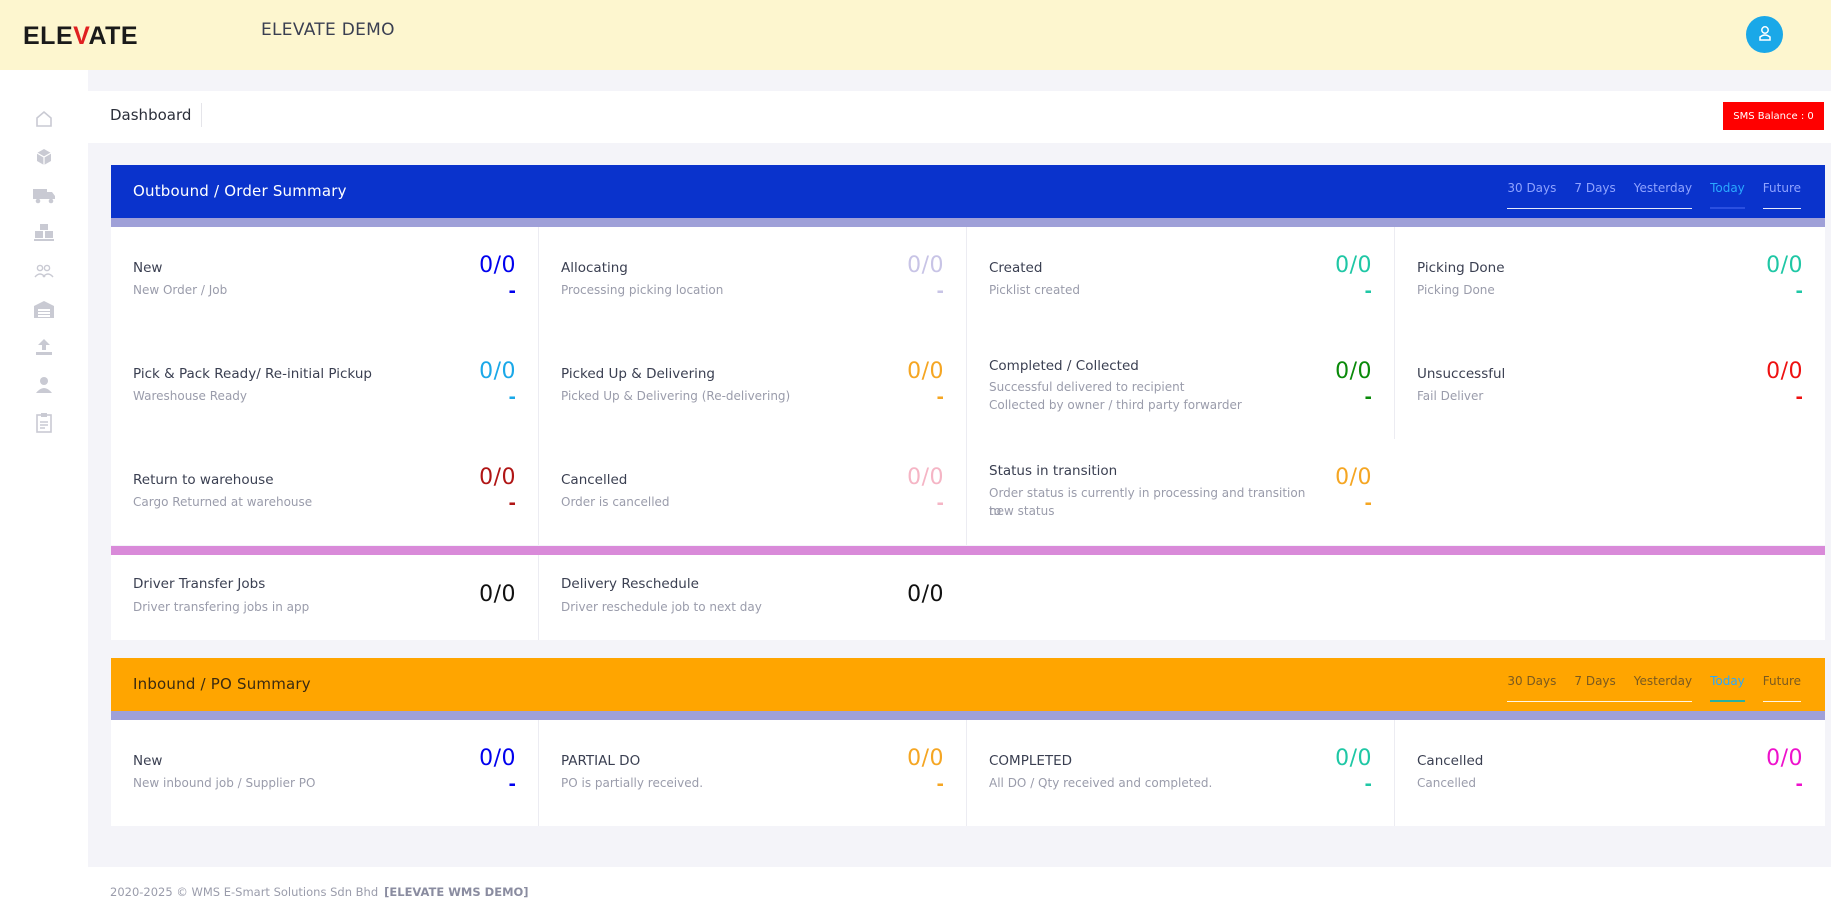 This screenshot has width=1831, height=909. Describe the element at coordinates (44, 423) in the screenshot. I see `clipboard-icon` at that location.